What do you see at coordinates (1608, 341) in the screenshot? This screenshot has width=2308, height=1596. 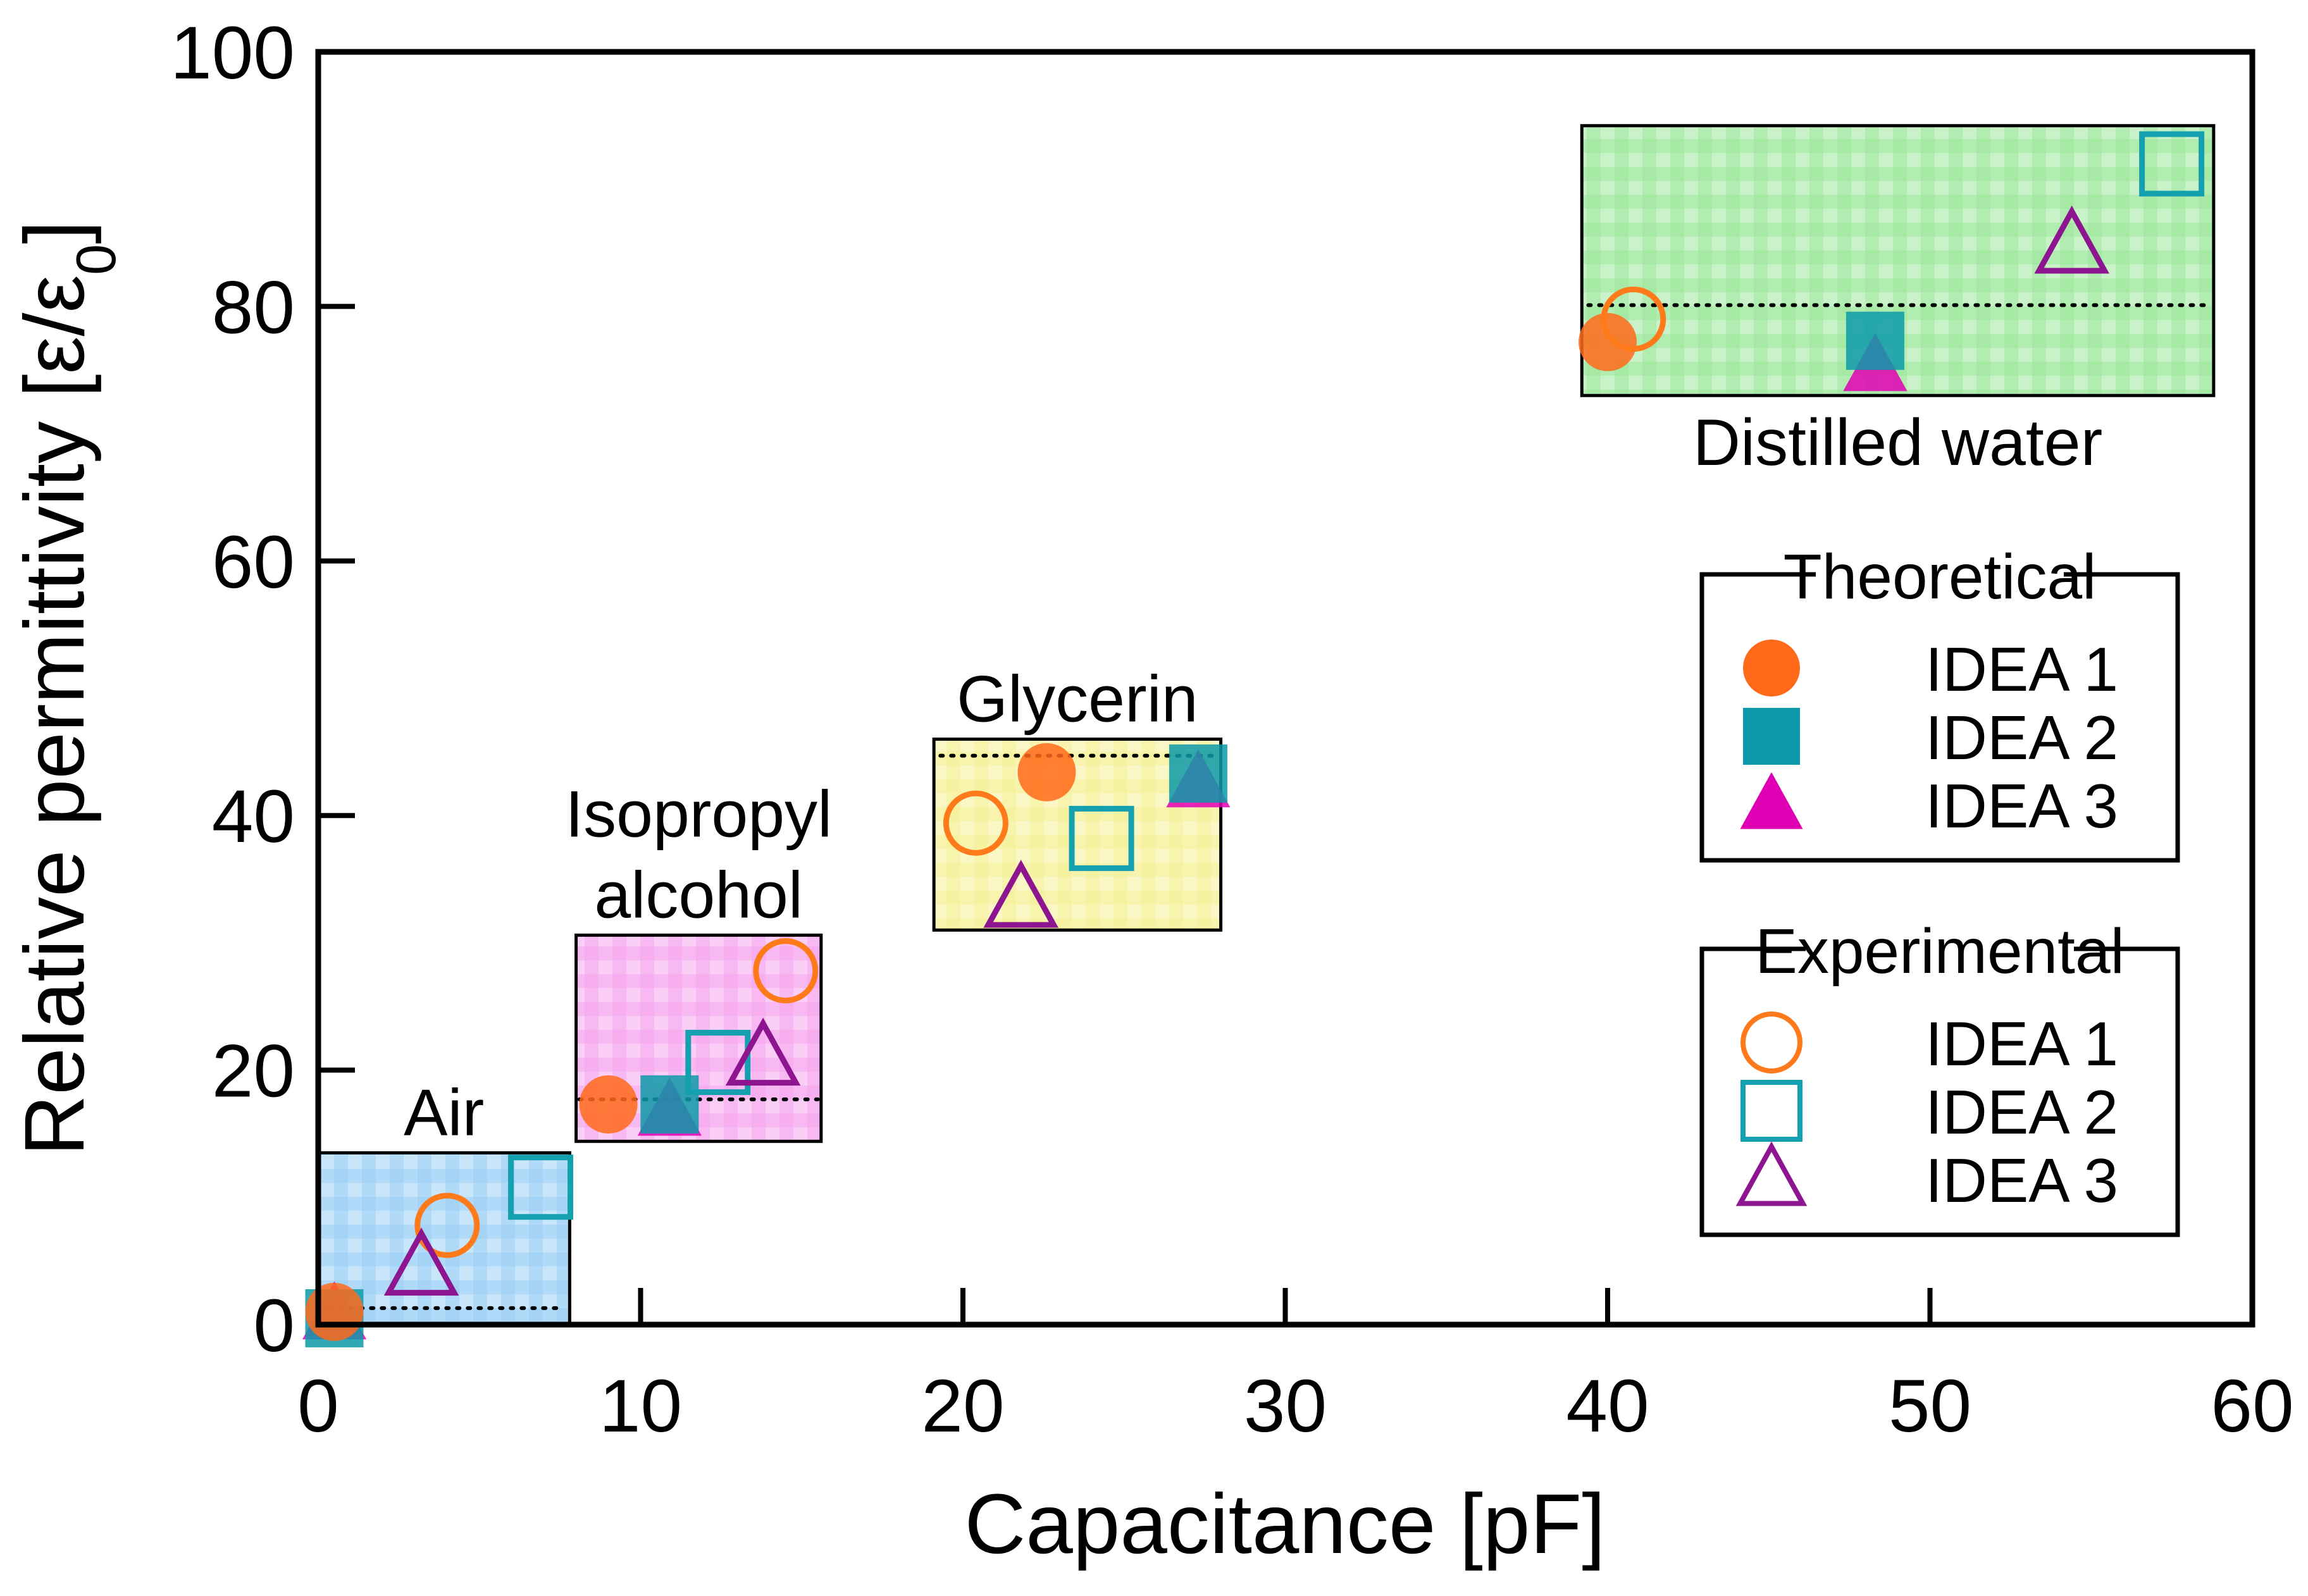 I see `point-theoretical-idea-1-distilled-water` at bounding box center [1608, 341].